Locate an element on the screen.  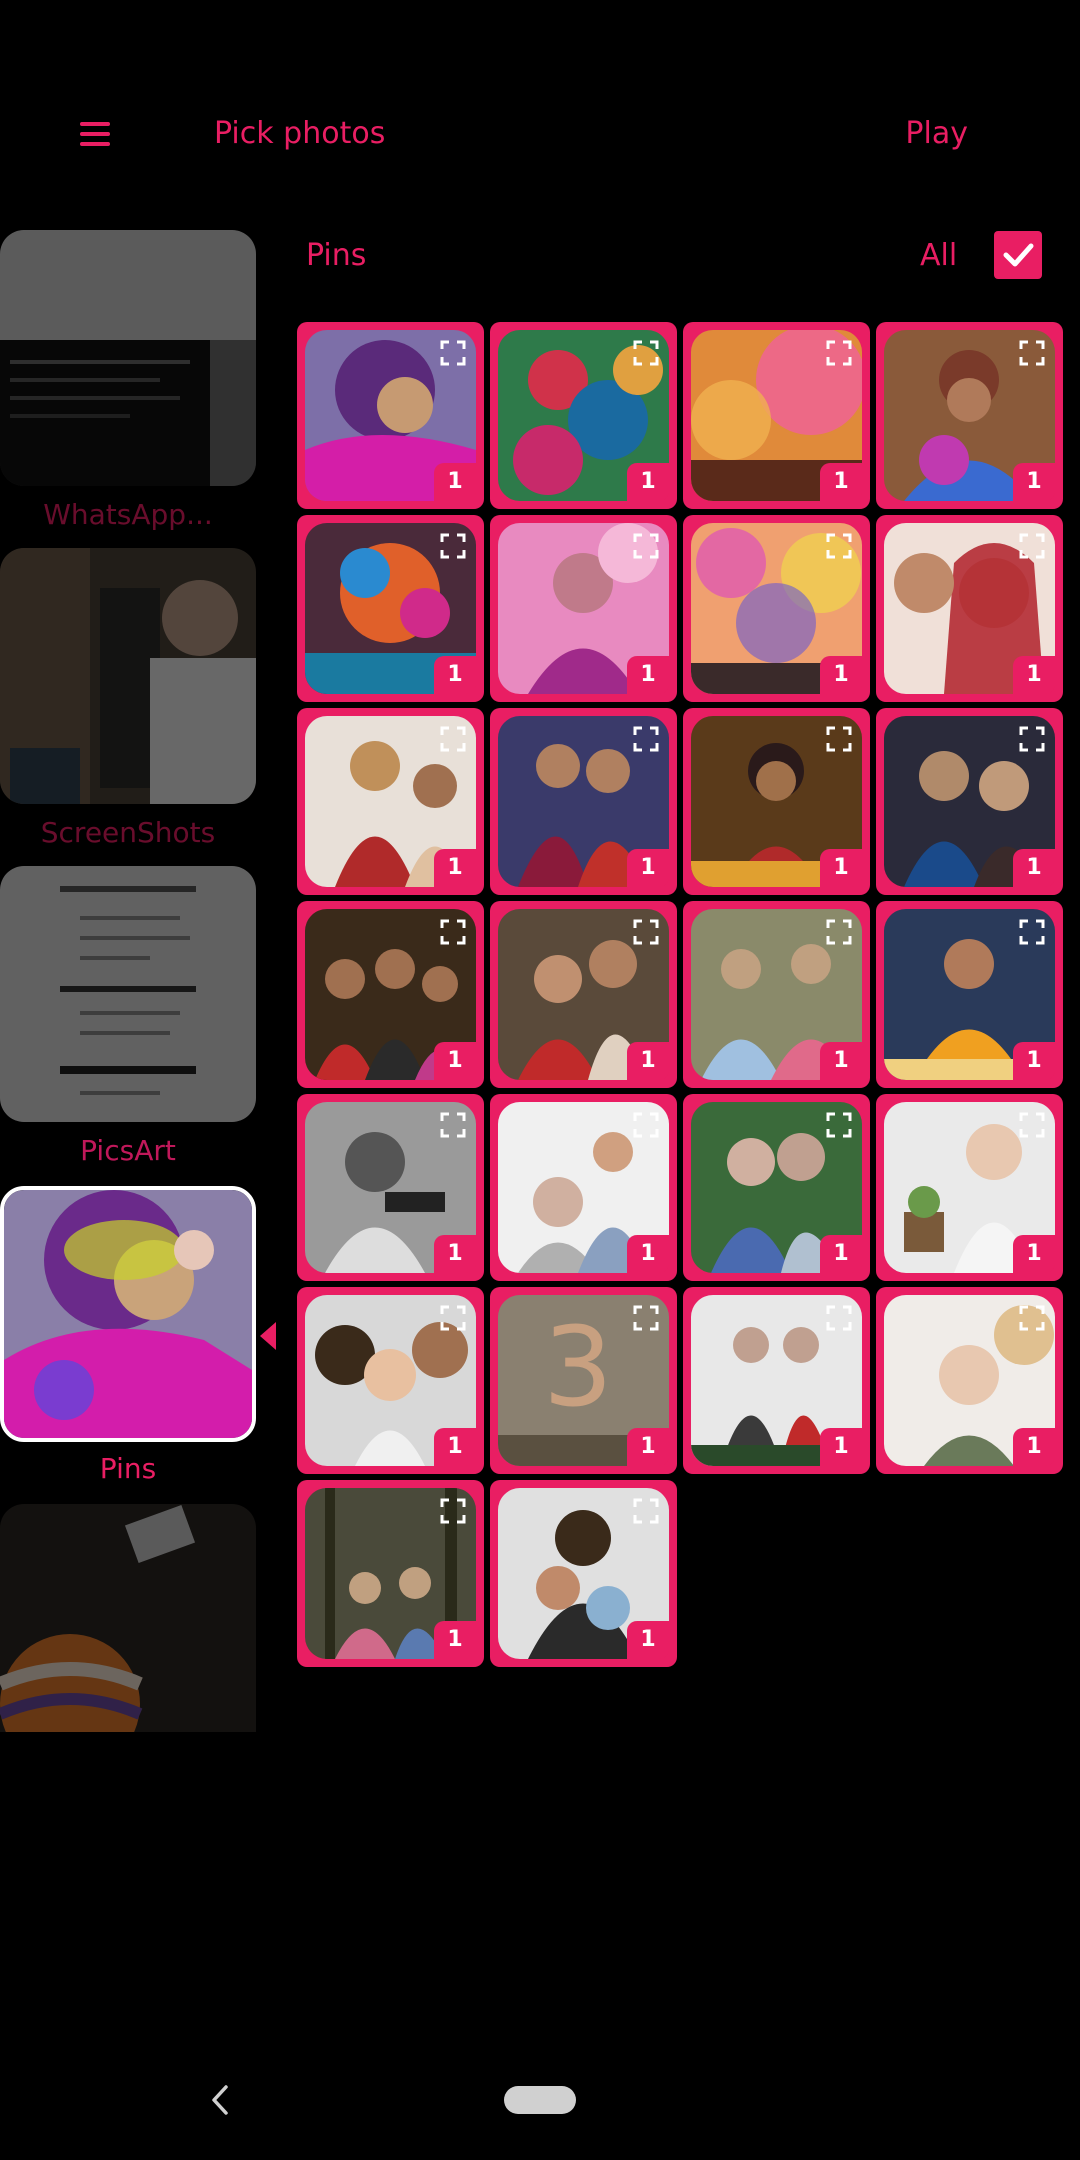
album-thumb-other is located at coordinates (128, 1618).